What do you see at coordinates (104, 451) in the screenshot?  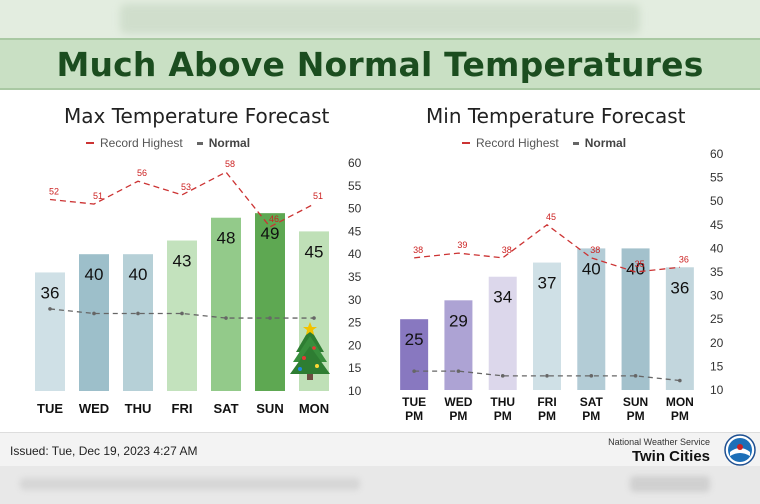 I see `issued-timestamp: Issued: Tue, Dec 19, 2023 4:27 AM` at bounding box center [104, 451].